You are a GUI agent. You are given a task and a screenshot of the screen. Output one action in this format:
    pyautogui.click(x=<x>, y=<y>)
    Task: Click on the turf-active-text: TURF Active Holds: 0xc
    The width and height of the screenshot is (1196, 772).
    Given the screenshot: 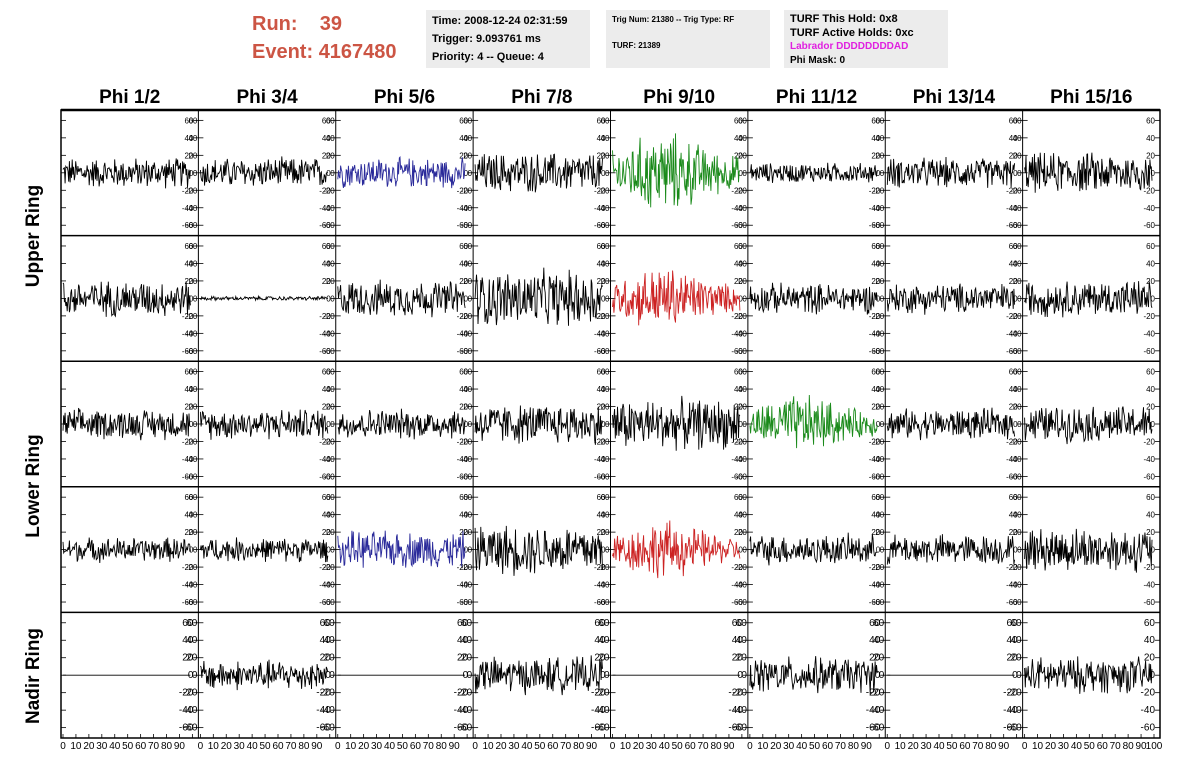 What is the action you would take?
    pyautogui.click(x=852, y=33)
    